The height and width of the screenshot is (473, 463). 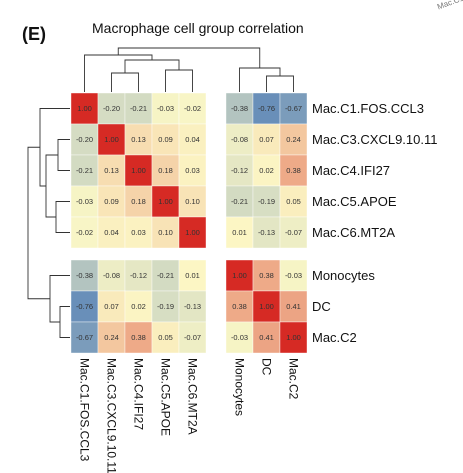 I want to click on row-label: Mac.C6.MT2A, so click(x=353, y=232).